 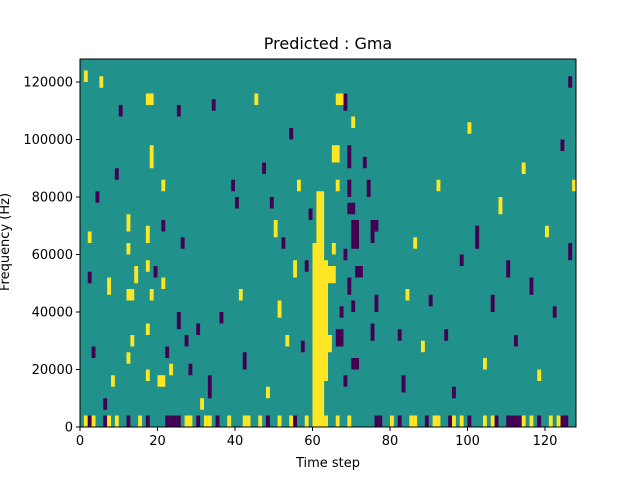 What do you see at coordinates (48, 140) in the screenshot?
I see `y-tick-label-5: 100000` at bounding box center [48, 140].